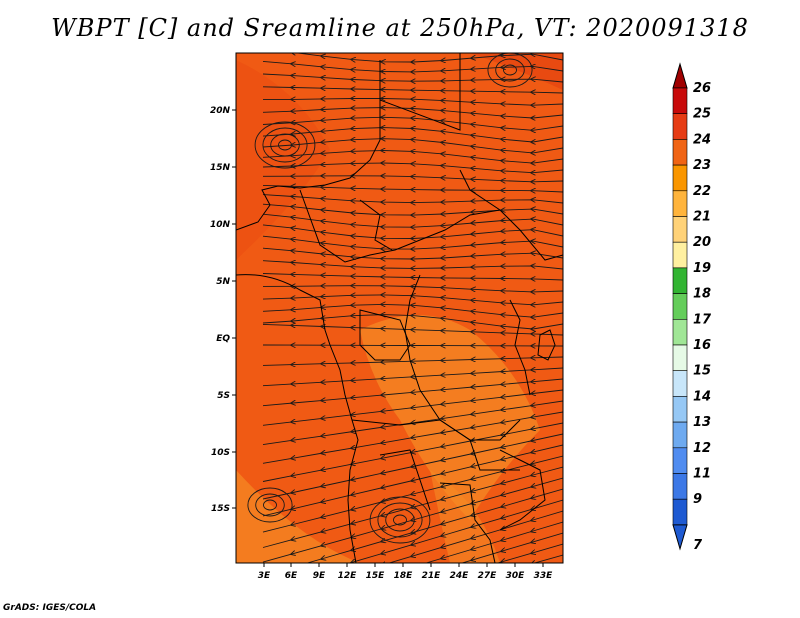 Image resolution: width=800 pixels, height=618 pixels. Describe the element at coordinates (702, 191) in the screenshot. I see `colorbar-label: 22` at that location.